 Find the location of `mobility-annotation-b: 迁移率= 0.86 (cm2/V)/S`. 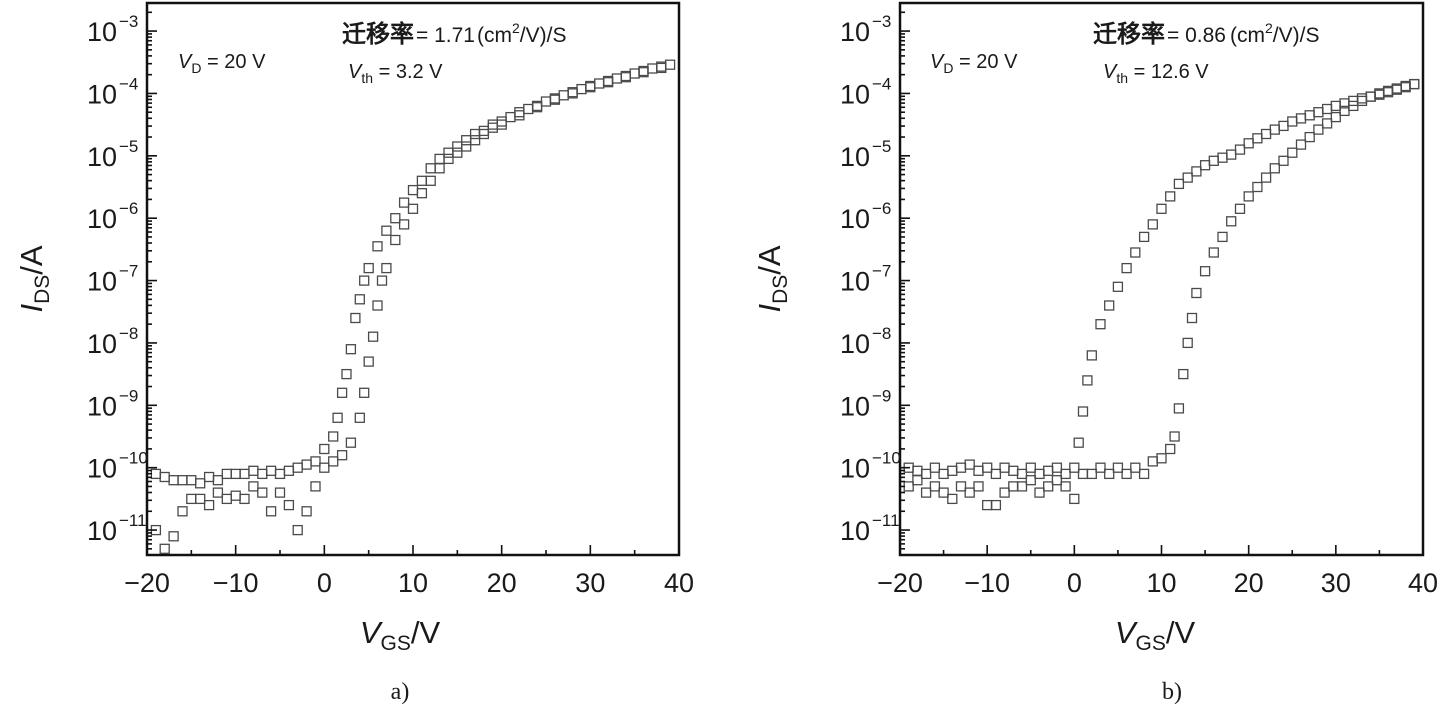

mobility-annotation-b: 迁移率= 0.86 (cm2/V)/S is located at coordinates (1206, 33).